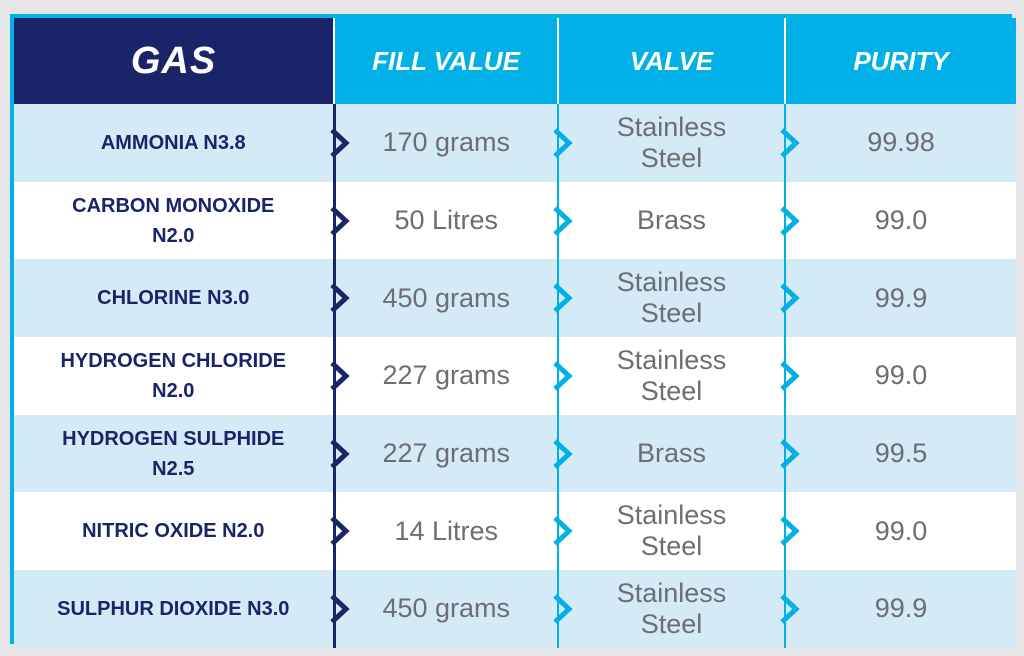  What do you see at coordinates (900, 61) in the screenshot?
I see `header-purity: PURITY` at bounding box center [900, 61].